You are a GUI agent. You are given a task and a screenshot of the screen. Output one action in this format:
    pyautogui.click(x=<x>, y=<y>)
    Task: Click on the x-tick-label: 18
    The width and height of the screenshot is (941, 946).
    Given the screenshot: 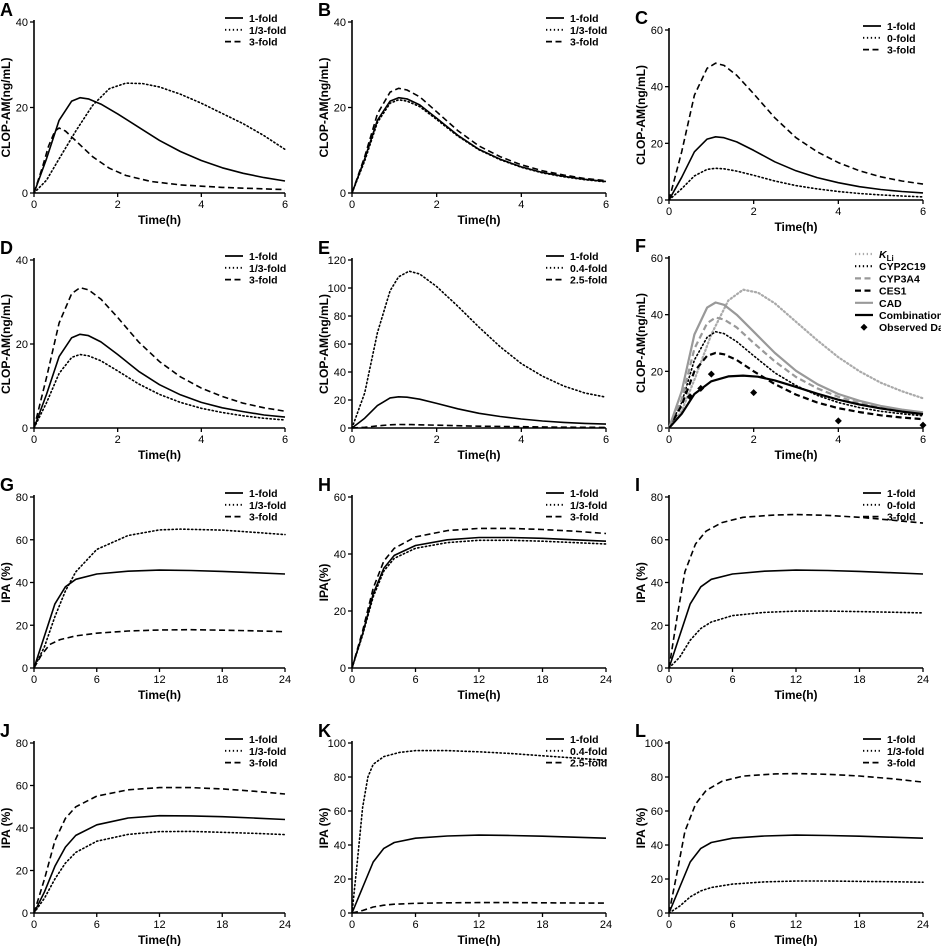 What is the action you would take?
    pyautogui.click(x=859, y=925)
    